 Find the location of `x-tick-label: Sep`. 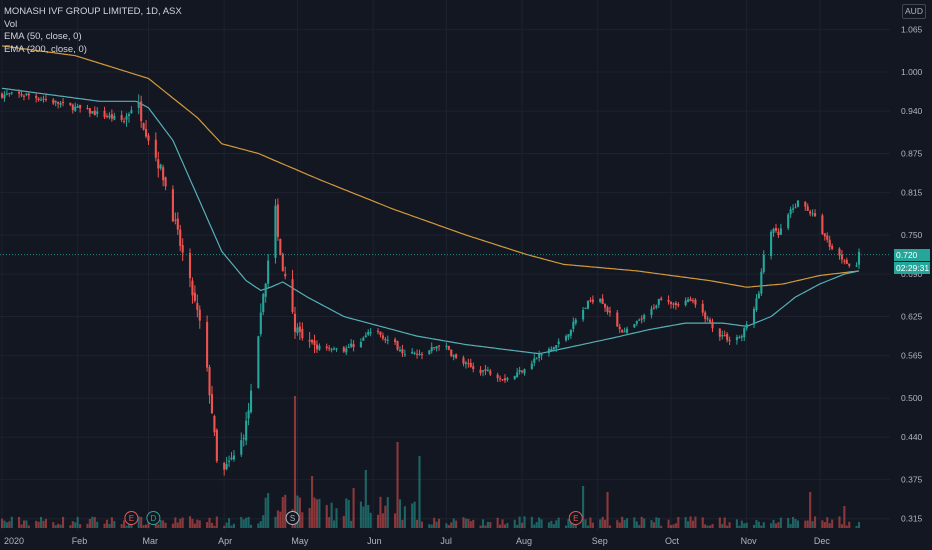

x-tick-label: Sep is located at coordinates (600, 541).